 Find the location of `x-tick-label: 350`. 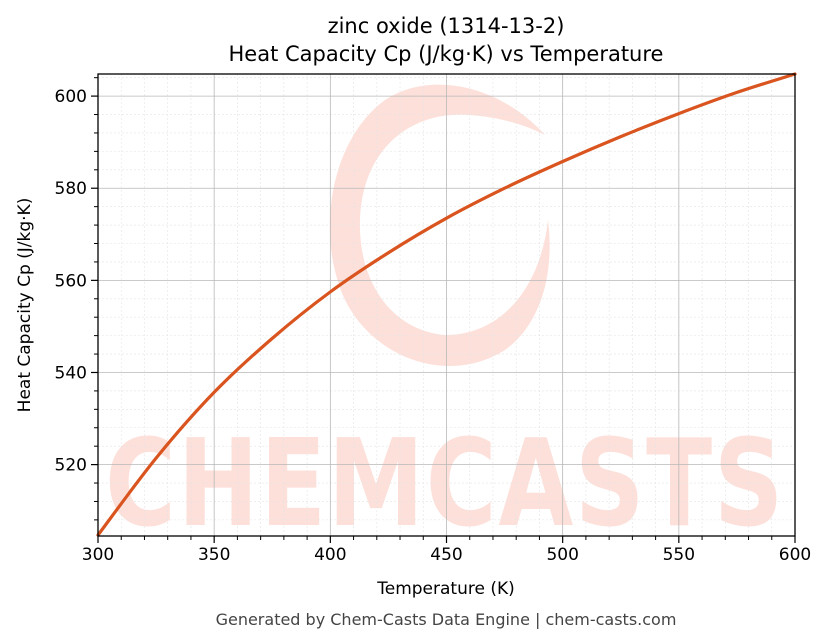

x-tick-label: 350 is located at coordinates (214, 555).